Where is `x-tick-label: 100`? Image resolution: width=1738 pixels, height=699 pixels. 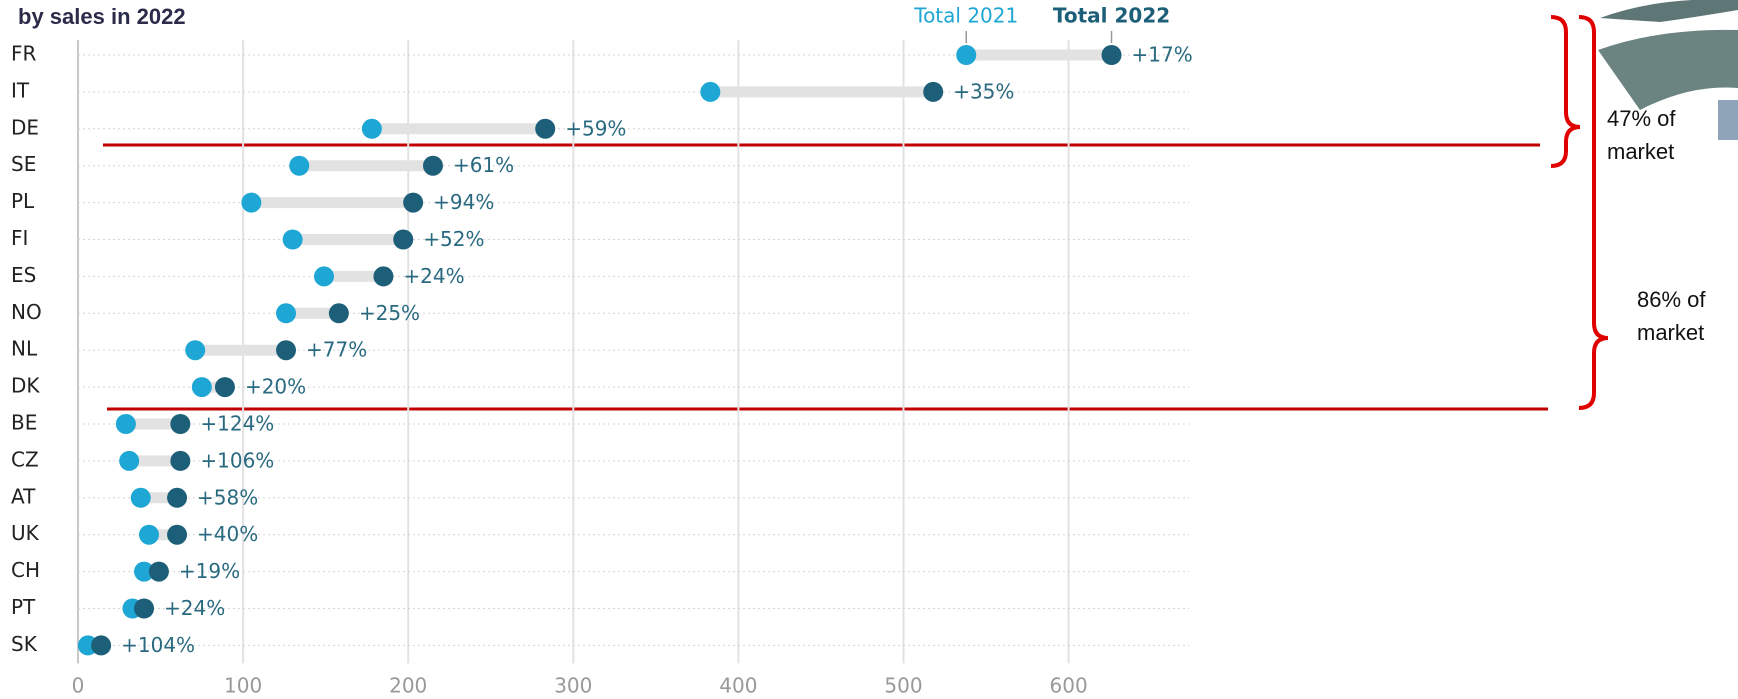
x-tick-label: 100 is located at coordinates (243, 686).